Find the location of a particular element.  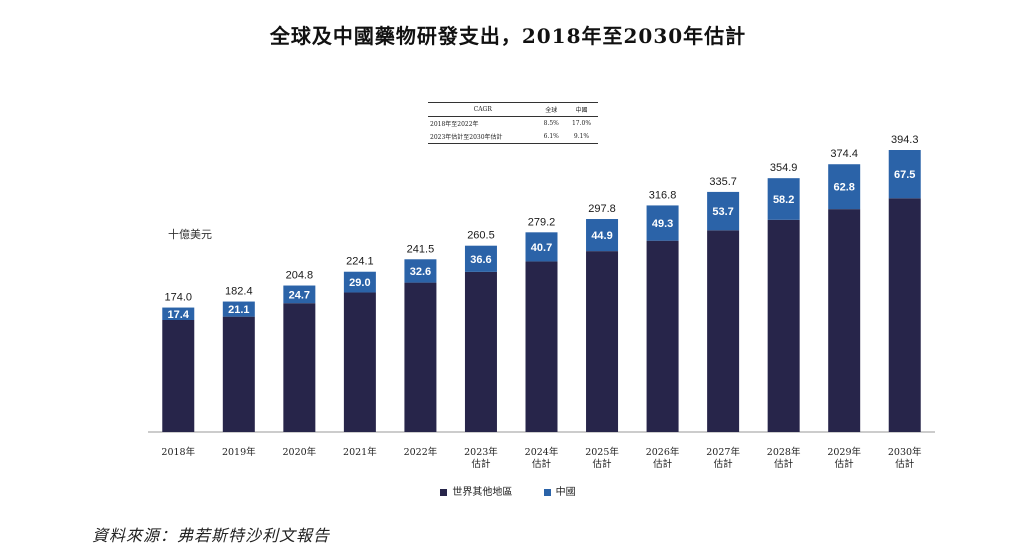

data-label-china: 62.8 is located at coordinates (843, 188).